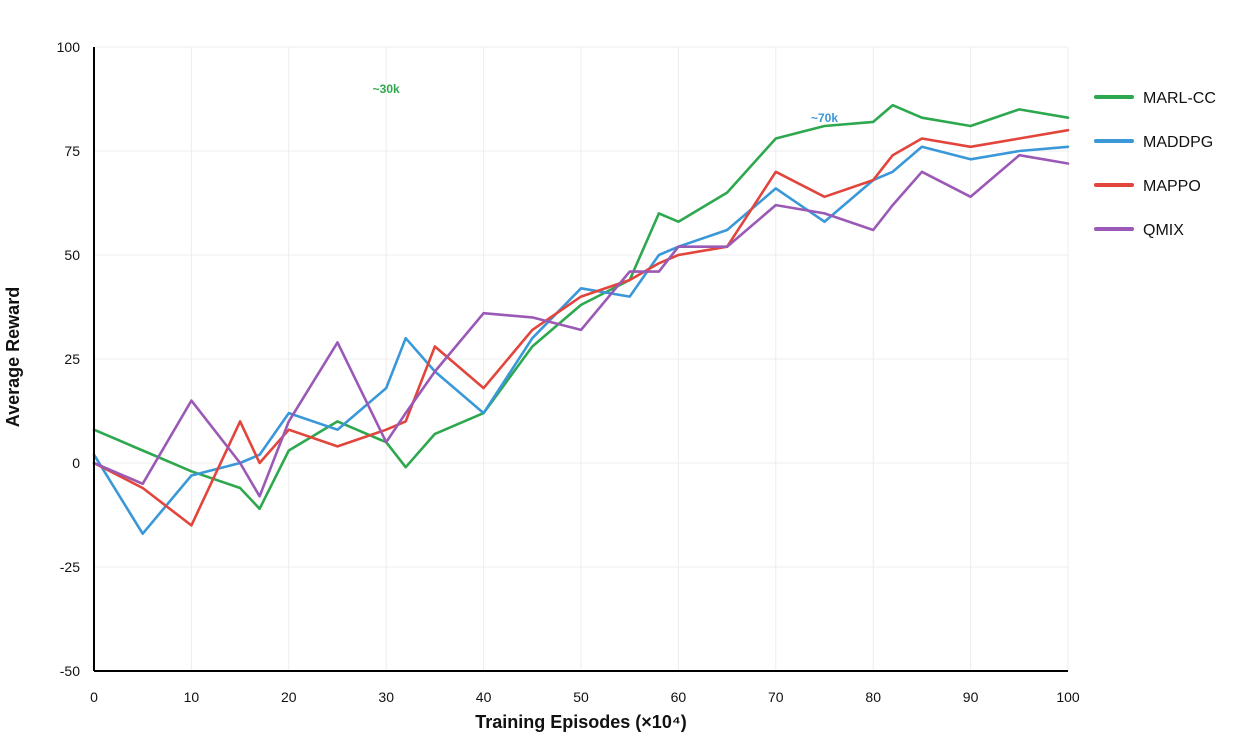  Describe the element at coordinates (1068, 697) in the screenshot. I see `x-tick-label: 100` at that location.